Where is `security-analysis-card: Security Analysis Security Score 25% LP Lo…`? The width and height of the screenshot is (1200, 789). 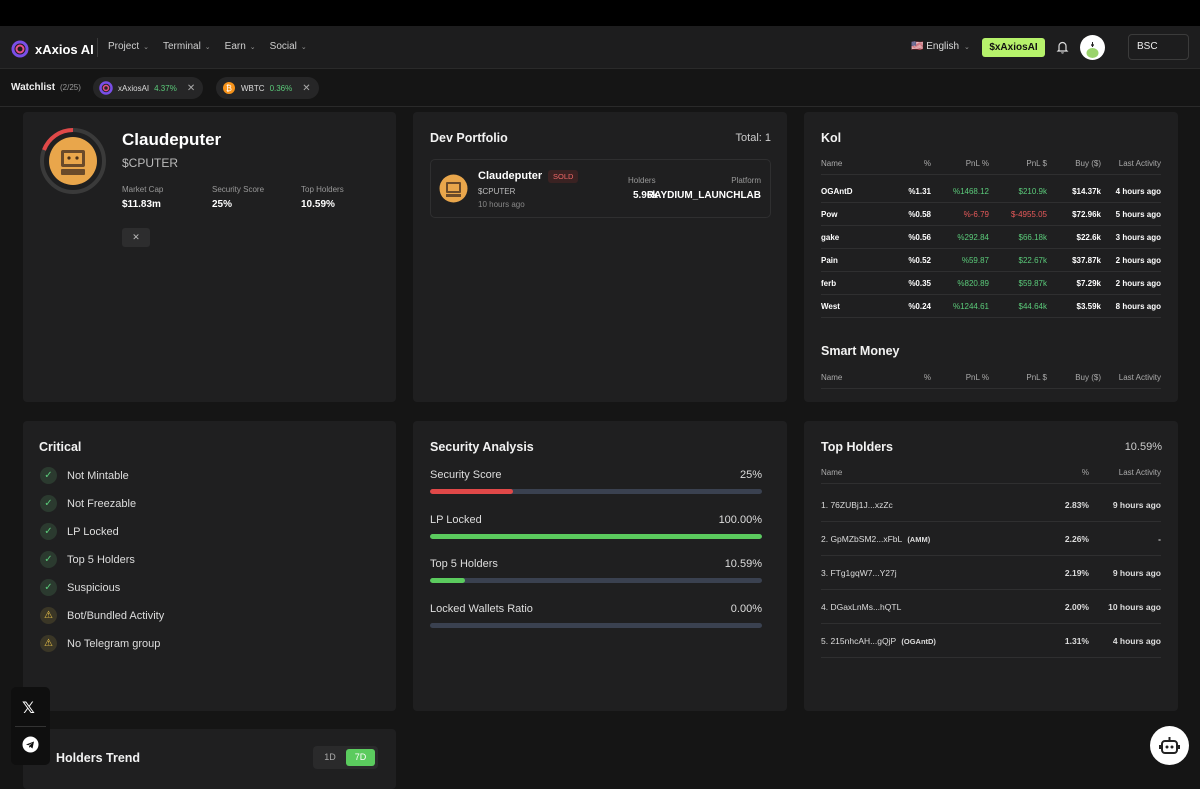 security-analysis-card: Security Analysis Security Score 25% LP Lo… is located at coordinates (600, 566).